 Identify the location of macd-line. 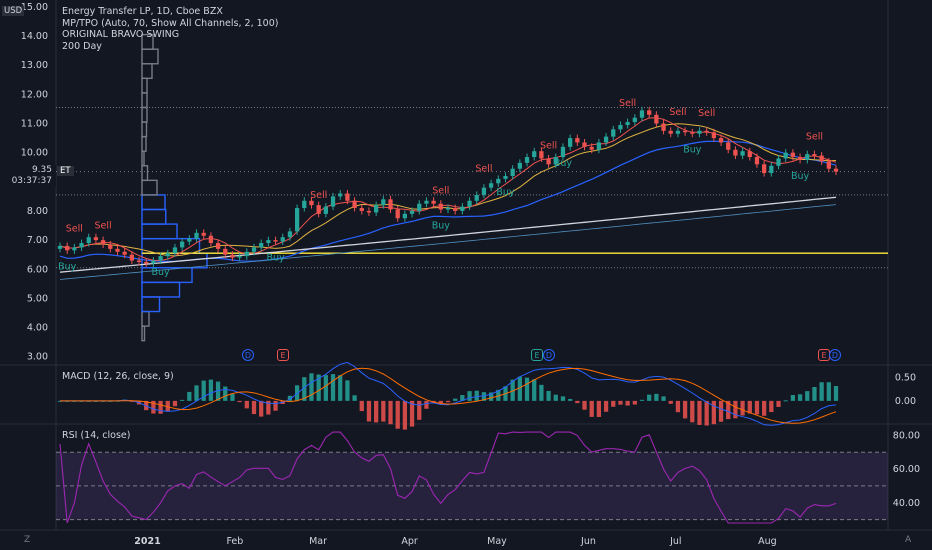
(448, 393).